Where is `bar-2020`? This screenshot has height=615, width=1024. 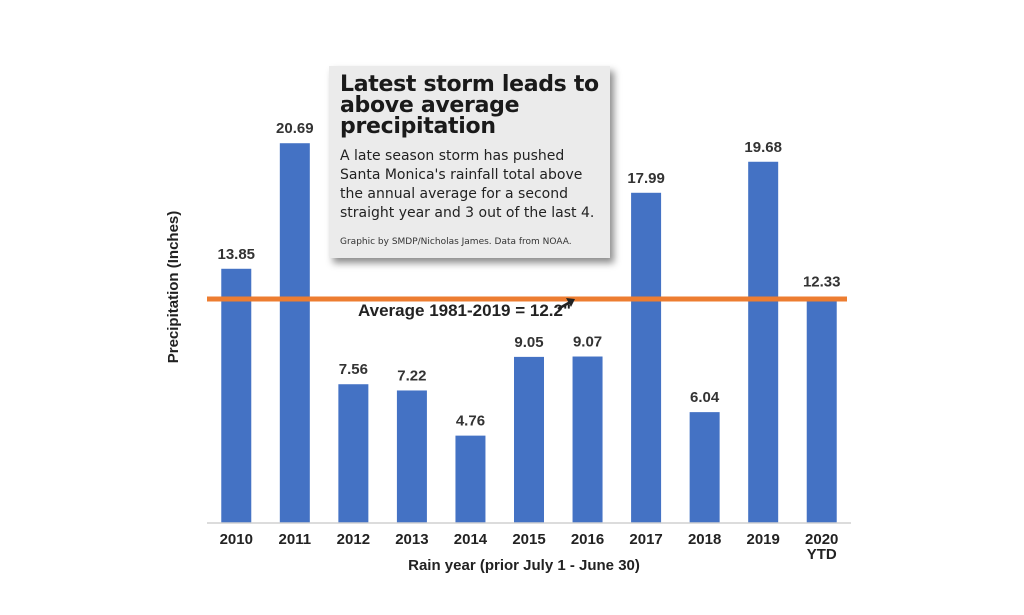
bar-2020 is located at coordinates (821, 409).